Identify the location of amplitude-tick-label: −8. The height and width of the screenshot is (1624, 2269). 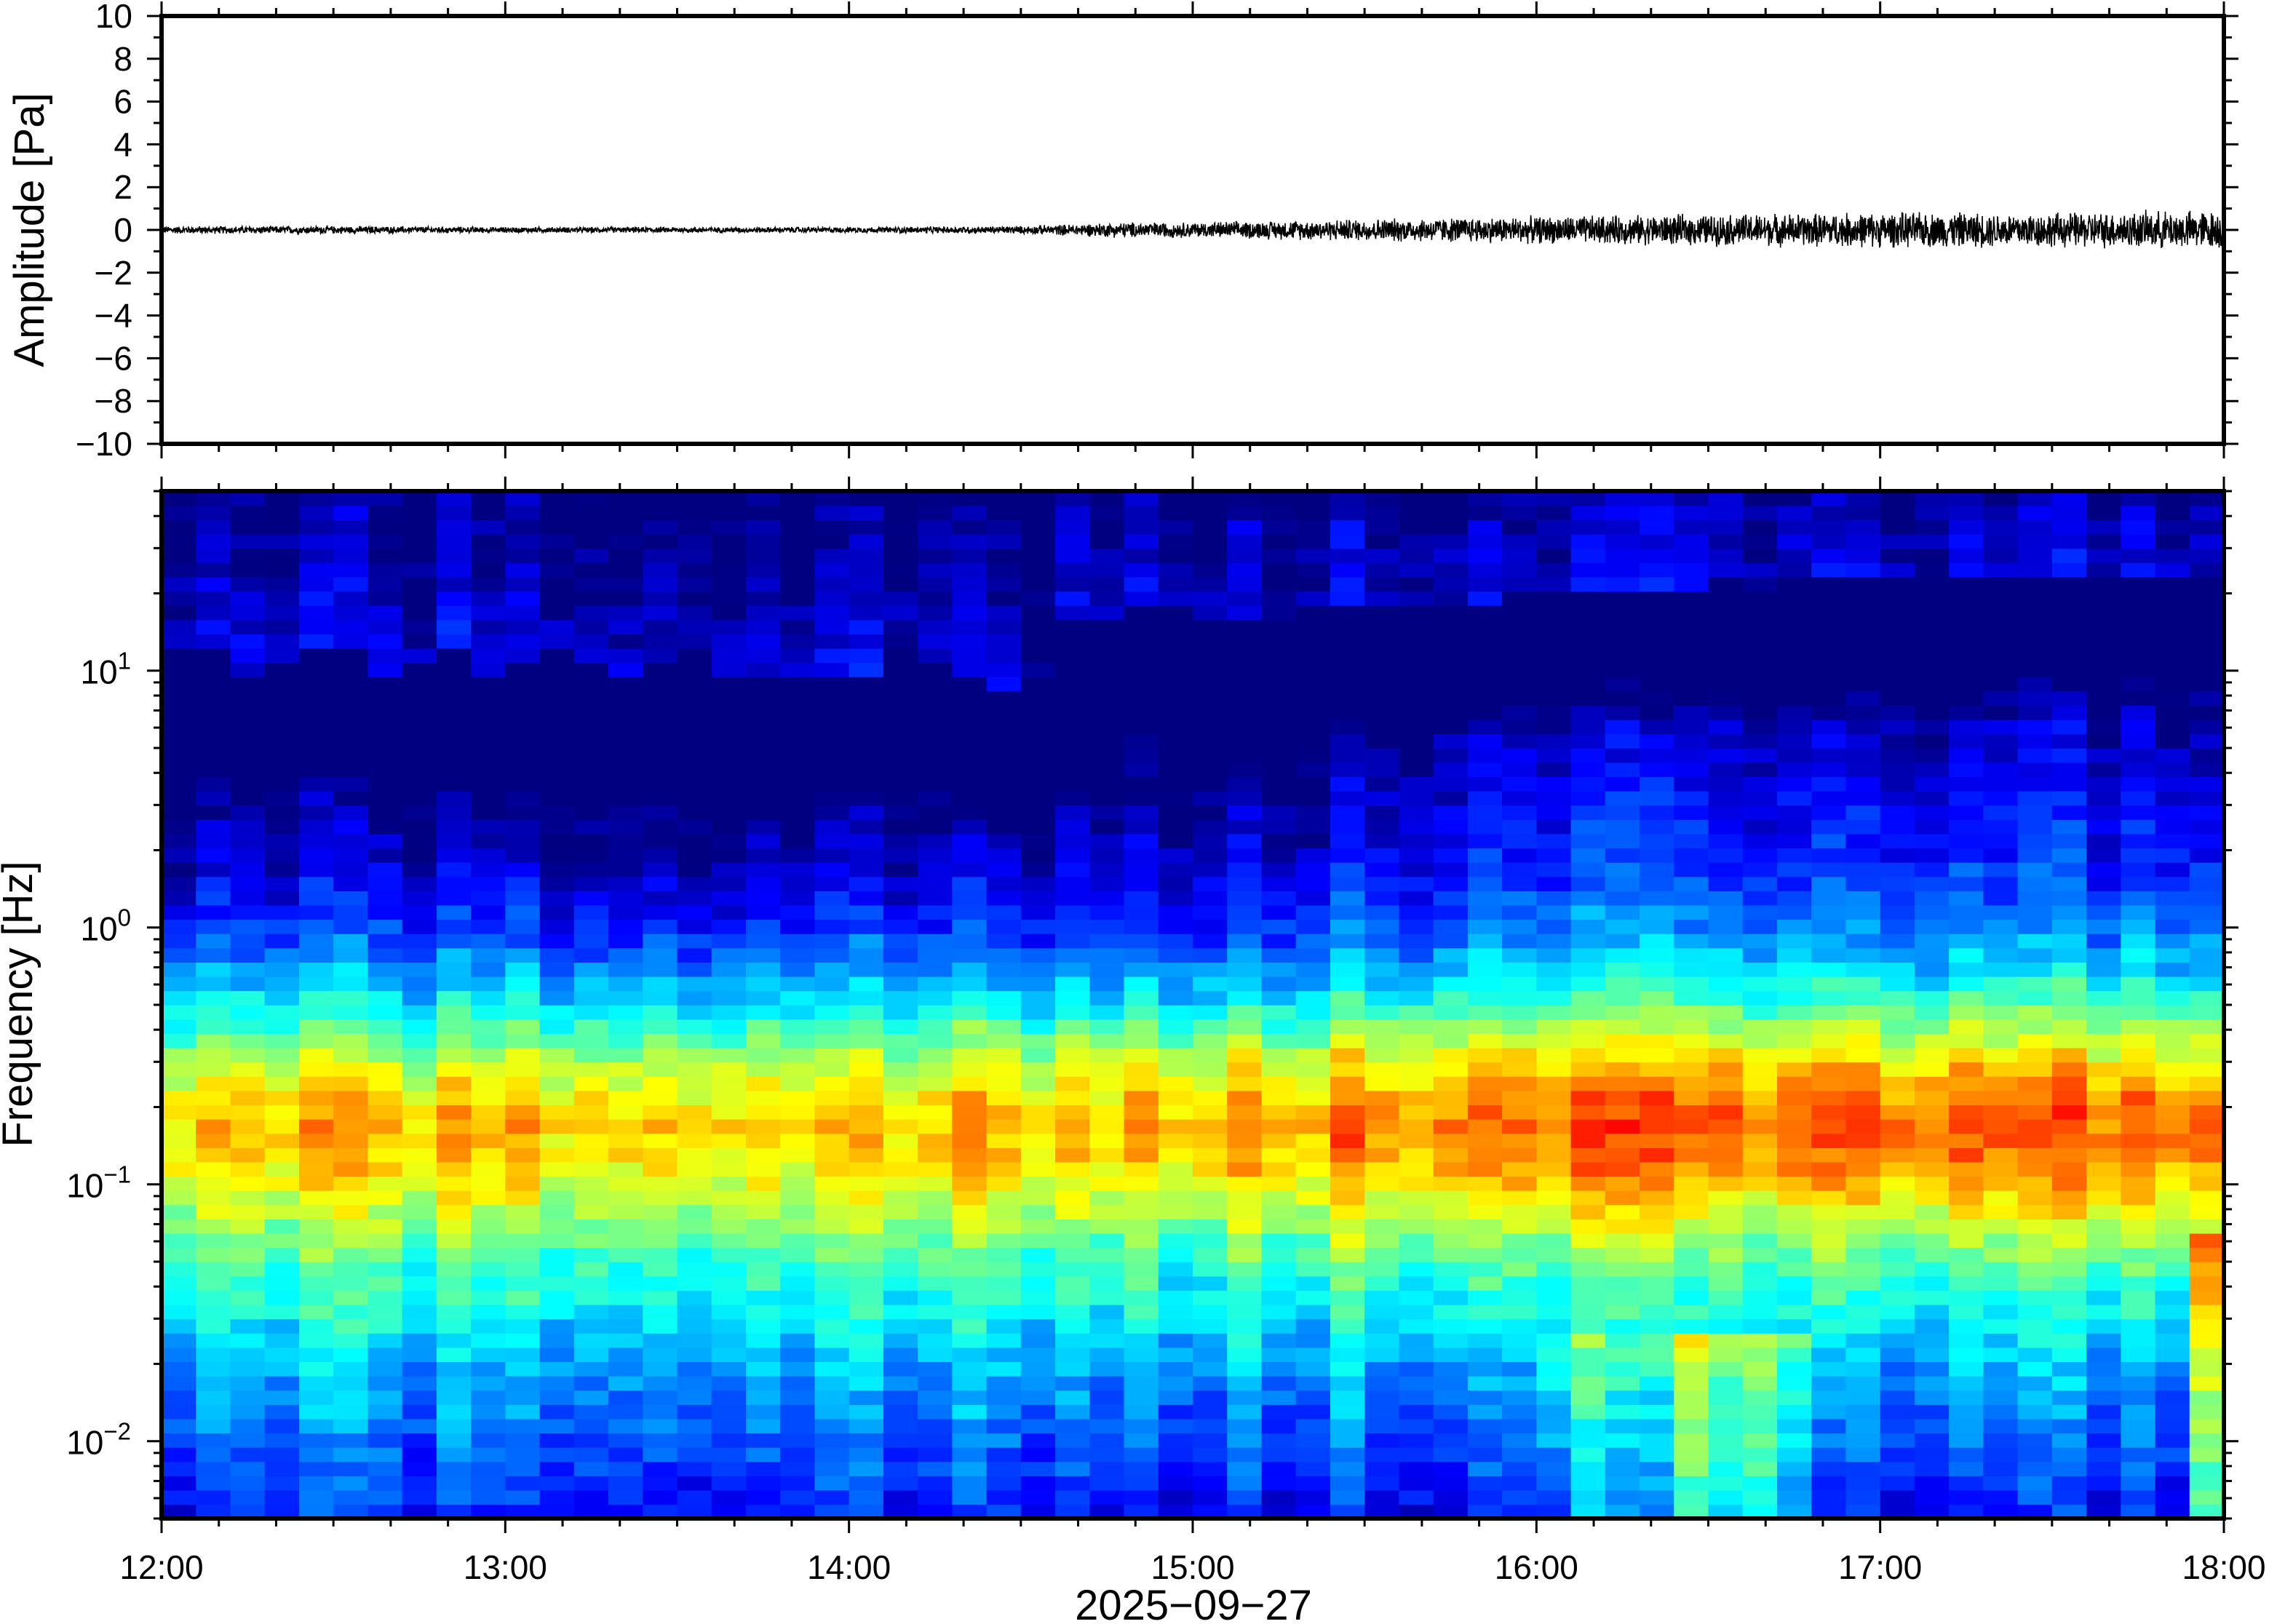
(114, 401).